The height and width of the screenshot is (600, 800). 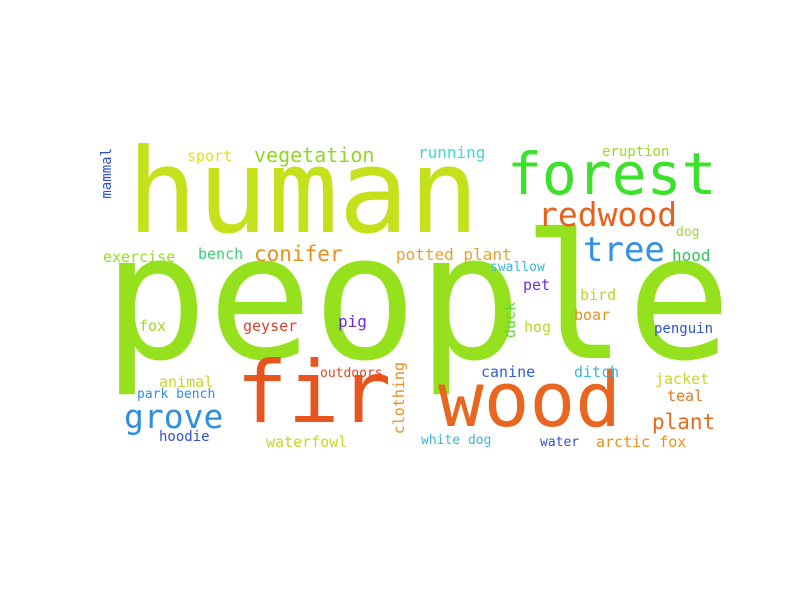 What do you see at coordinates (685, 396) in the screenshot?
I see `word-teal: teal` at bounding box center [685, 396].